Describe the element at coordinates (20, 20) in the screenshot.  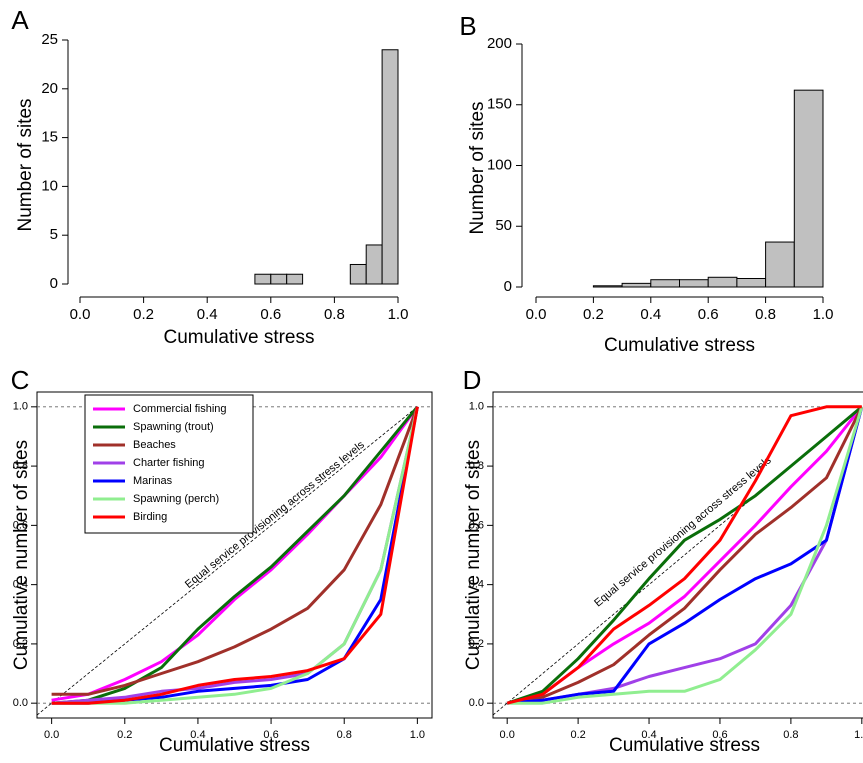
I see `panel-label: A` at that location.